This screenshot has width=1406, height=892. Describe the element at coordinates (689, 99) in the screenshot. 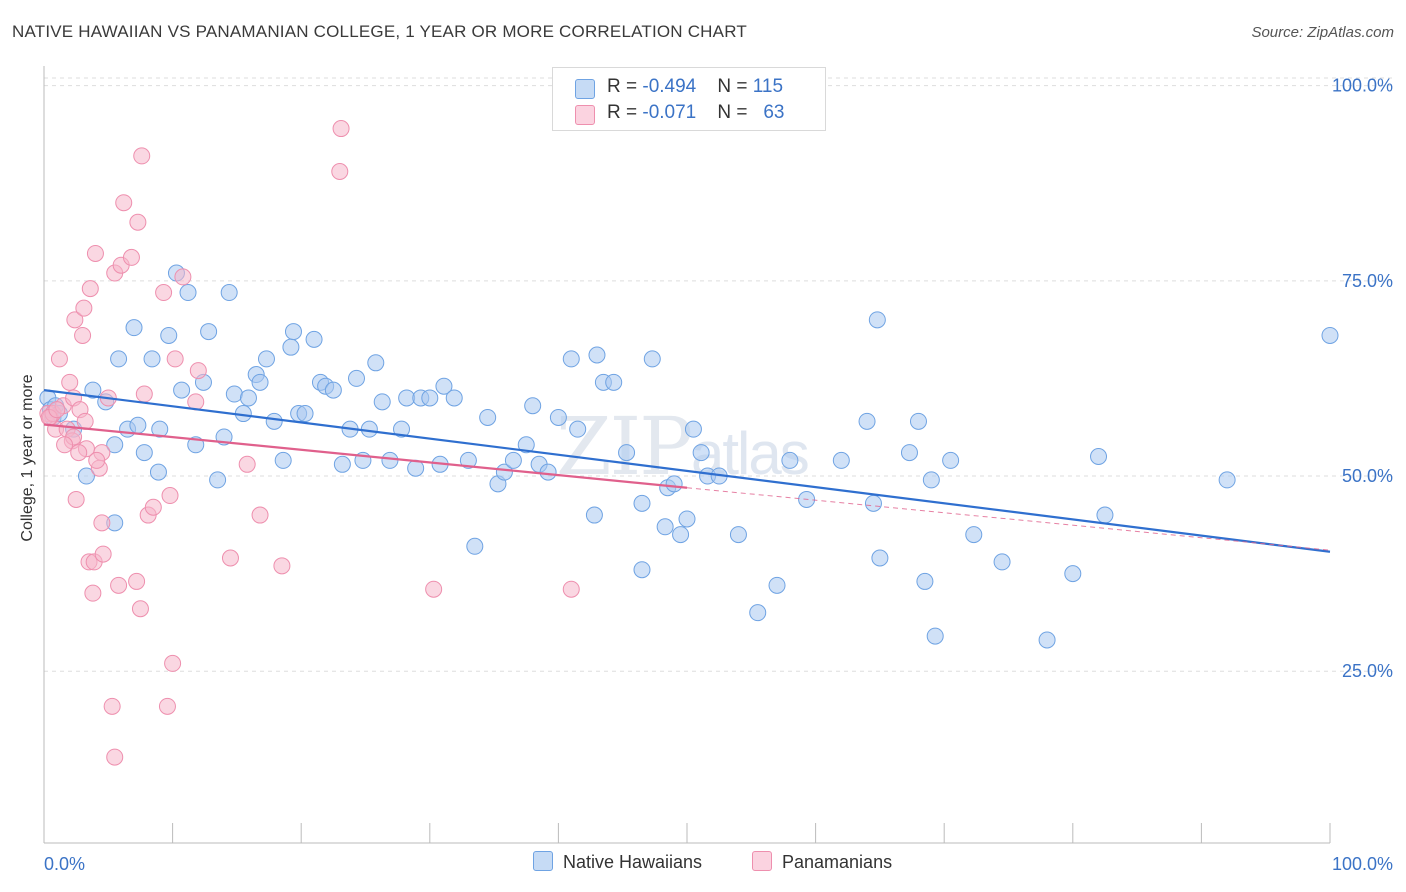

I see `stats-legend: R = -0.494 N = 115 R = -0.071 N = 63` at that location.